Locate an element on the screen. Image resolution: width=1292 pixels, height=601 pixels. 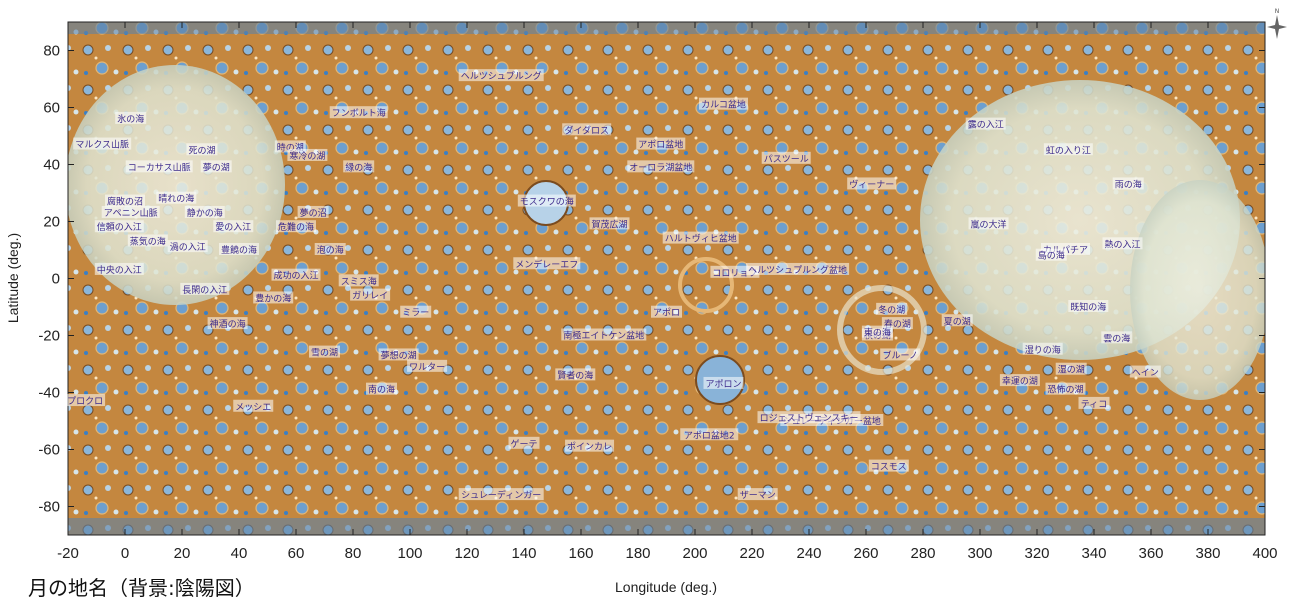
map-title: 月の地名（背景:陰陽図） is located at coordinates (141, 588).